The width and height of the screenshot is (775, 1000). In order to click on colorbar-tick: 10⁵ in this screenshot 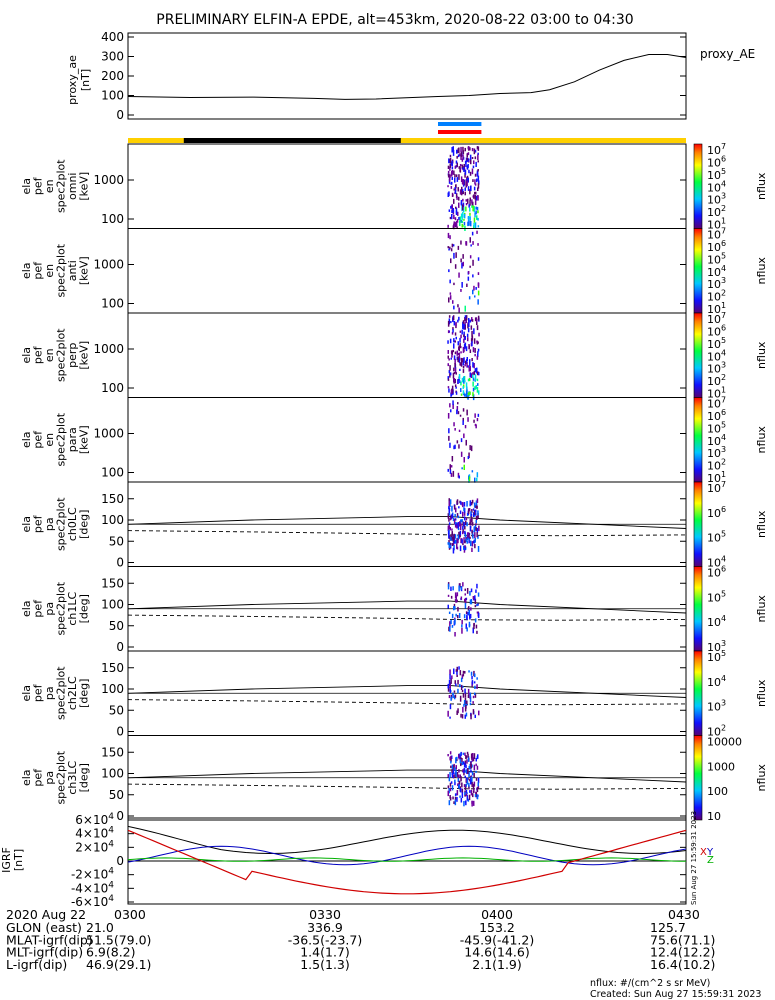, I will do `click(716, 596)`.